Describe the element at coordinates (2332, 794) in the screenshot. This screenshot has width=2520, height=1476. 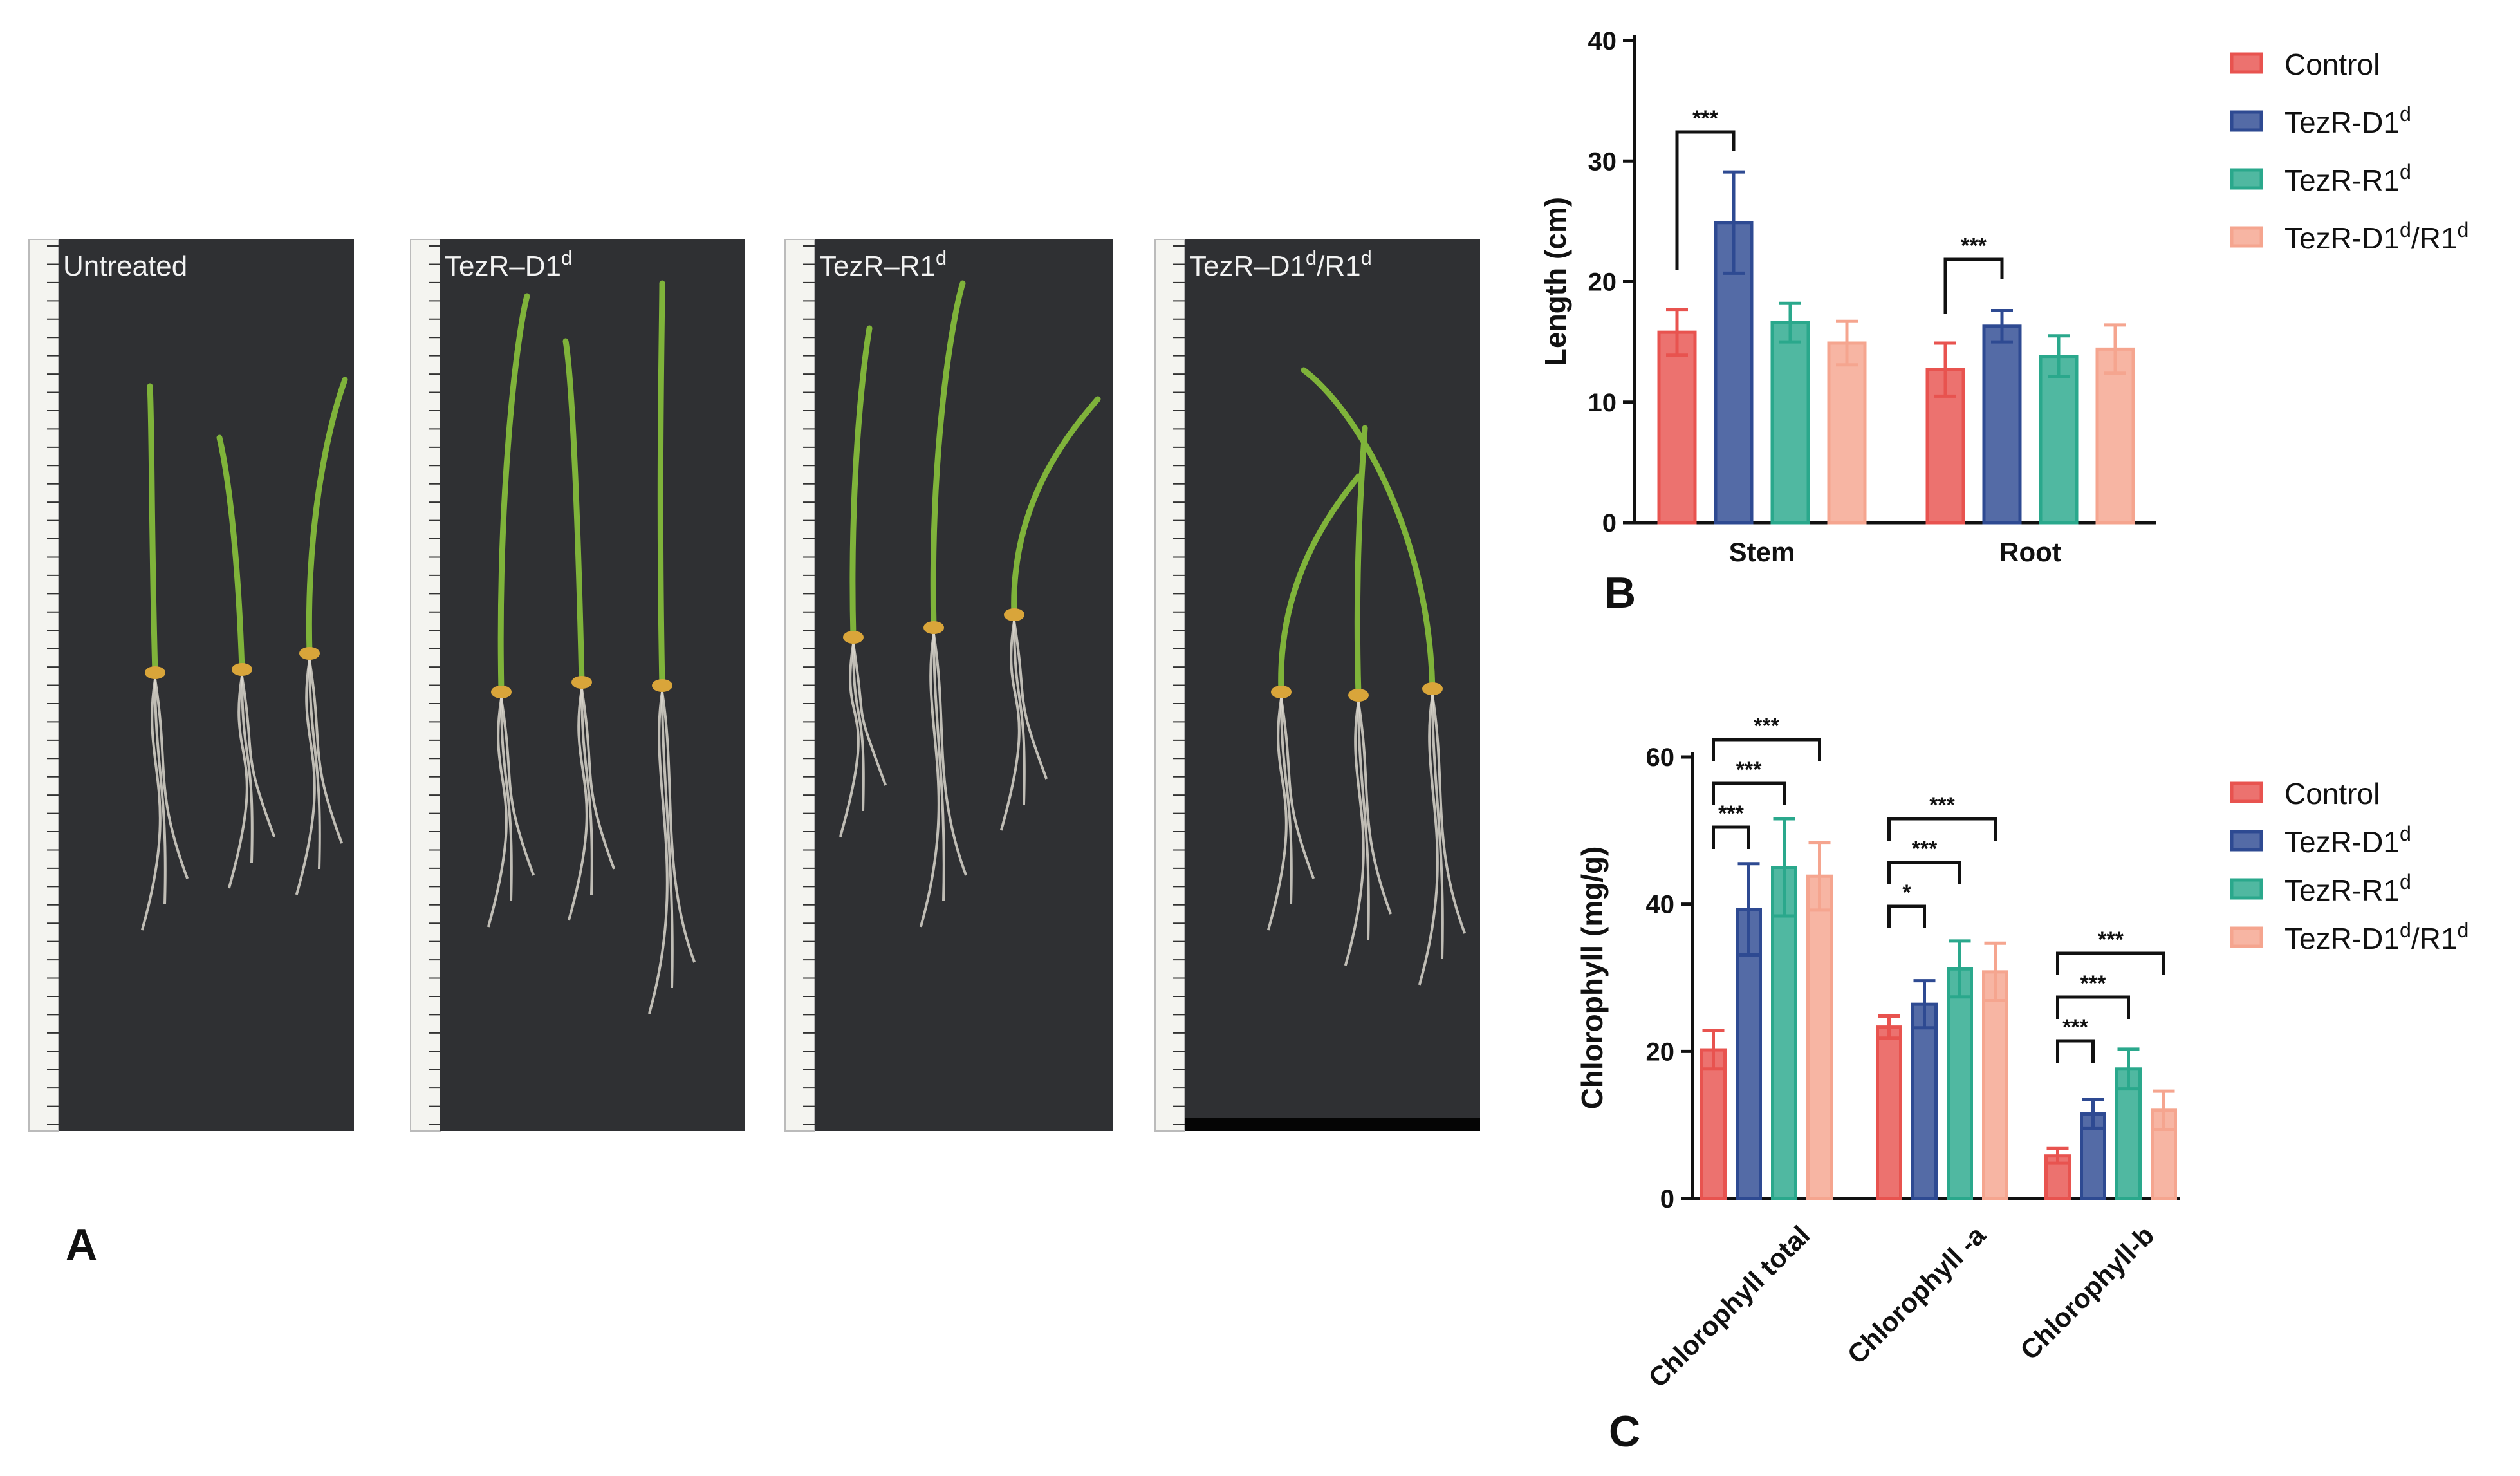
I see `legend-entry: Control` at that location.